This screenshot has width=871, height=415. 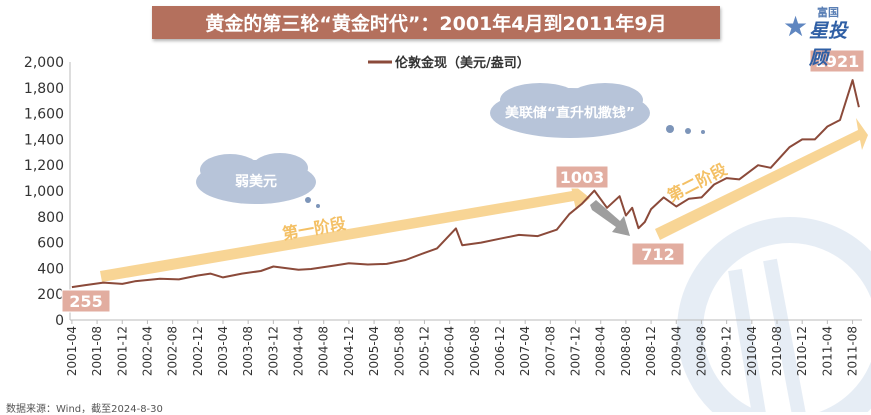 What do you see at coordinates (626, 351) in the screenshot?
I see `x-tick-label: 2008-08` at bounding box center [626, 351].